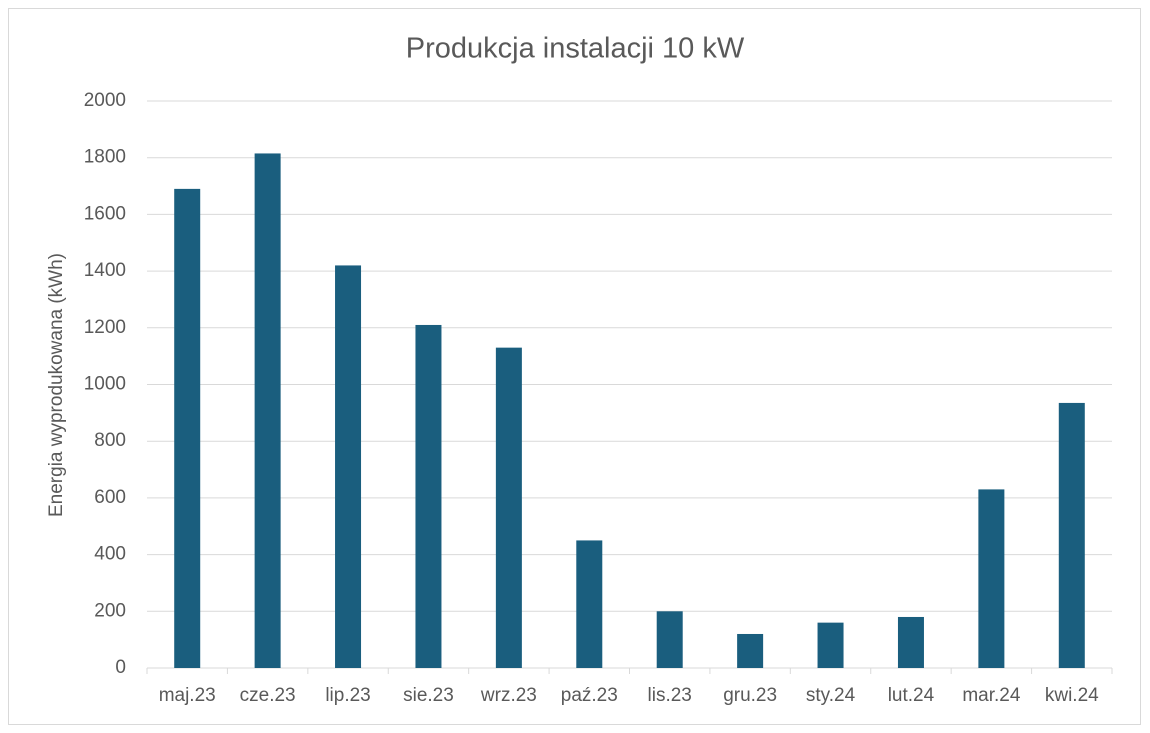 The height and width of the screenshot is (733, 1150). What do you see at coordinates (105, 100) in the screenshot?
I see `y-tick-label: 2000` at bounding box center [105, 100].